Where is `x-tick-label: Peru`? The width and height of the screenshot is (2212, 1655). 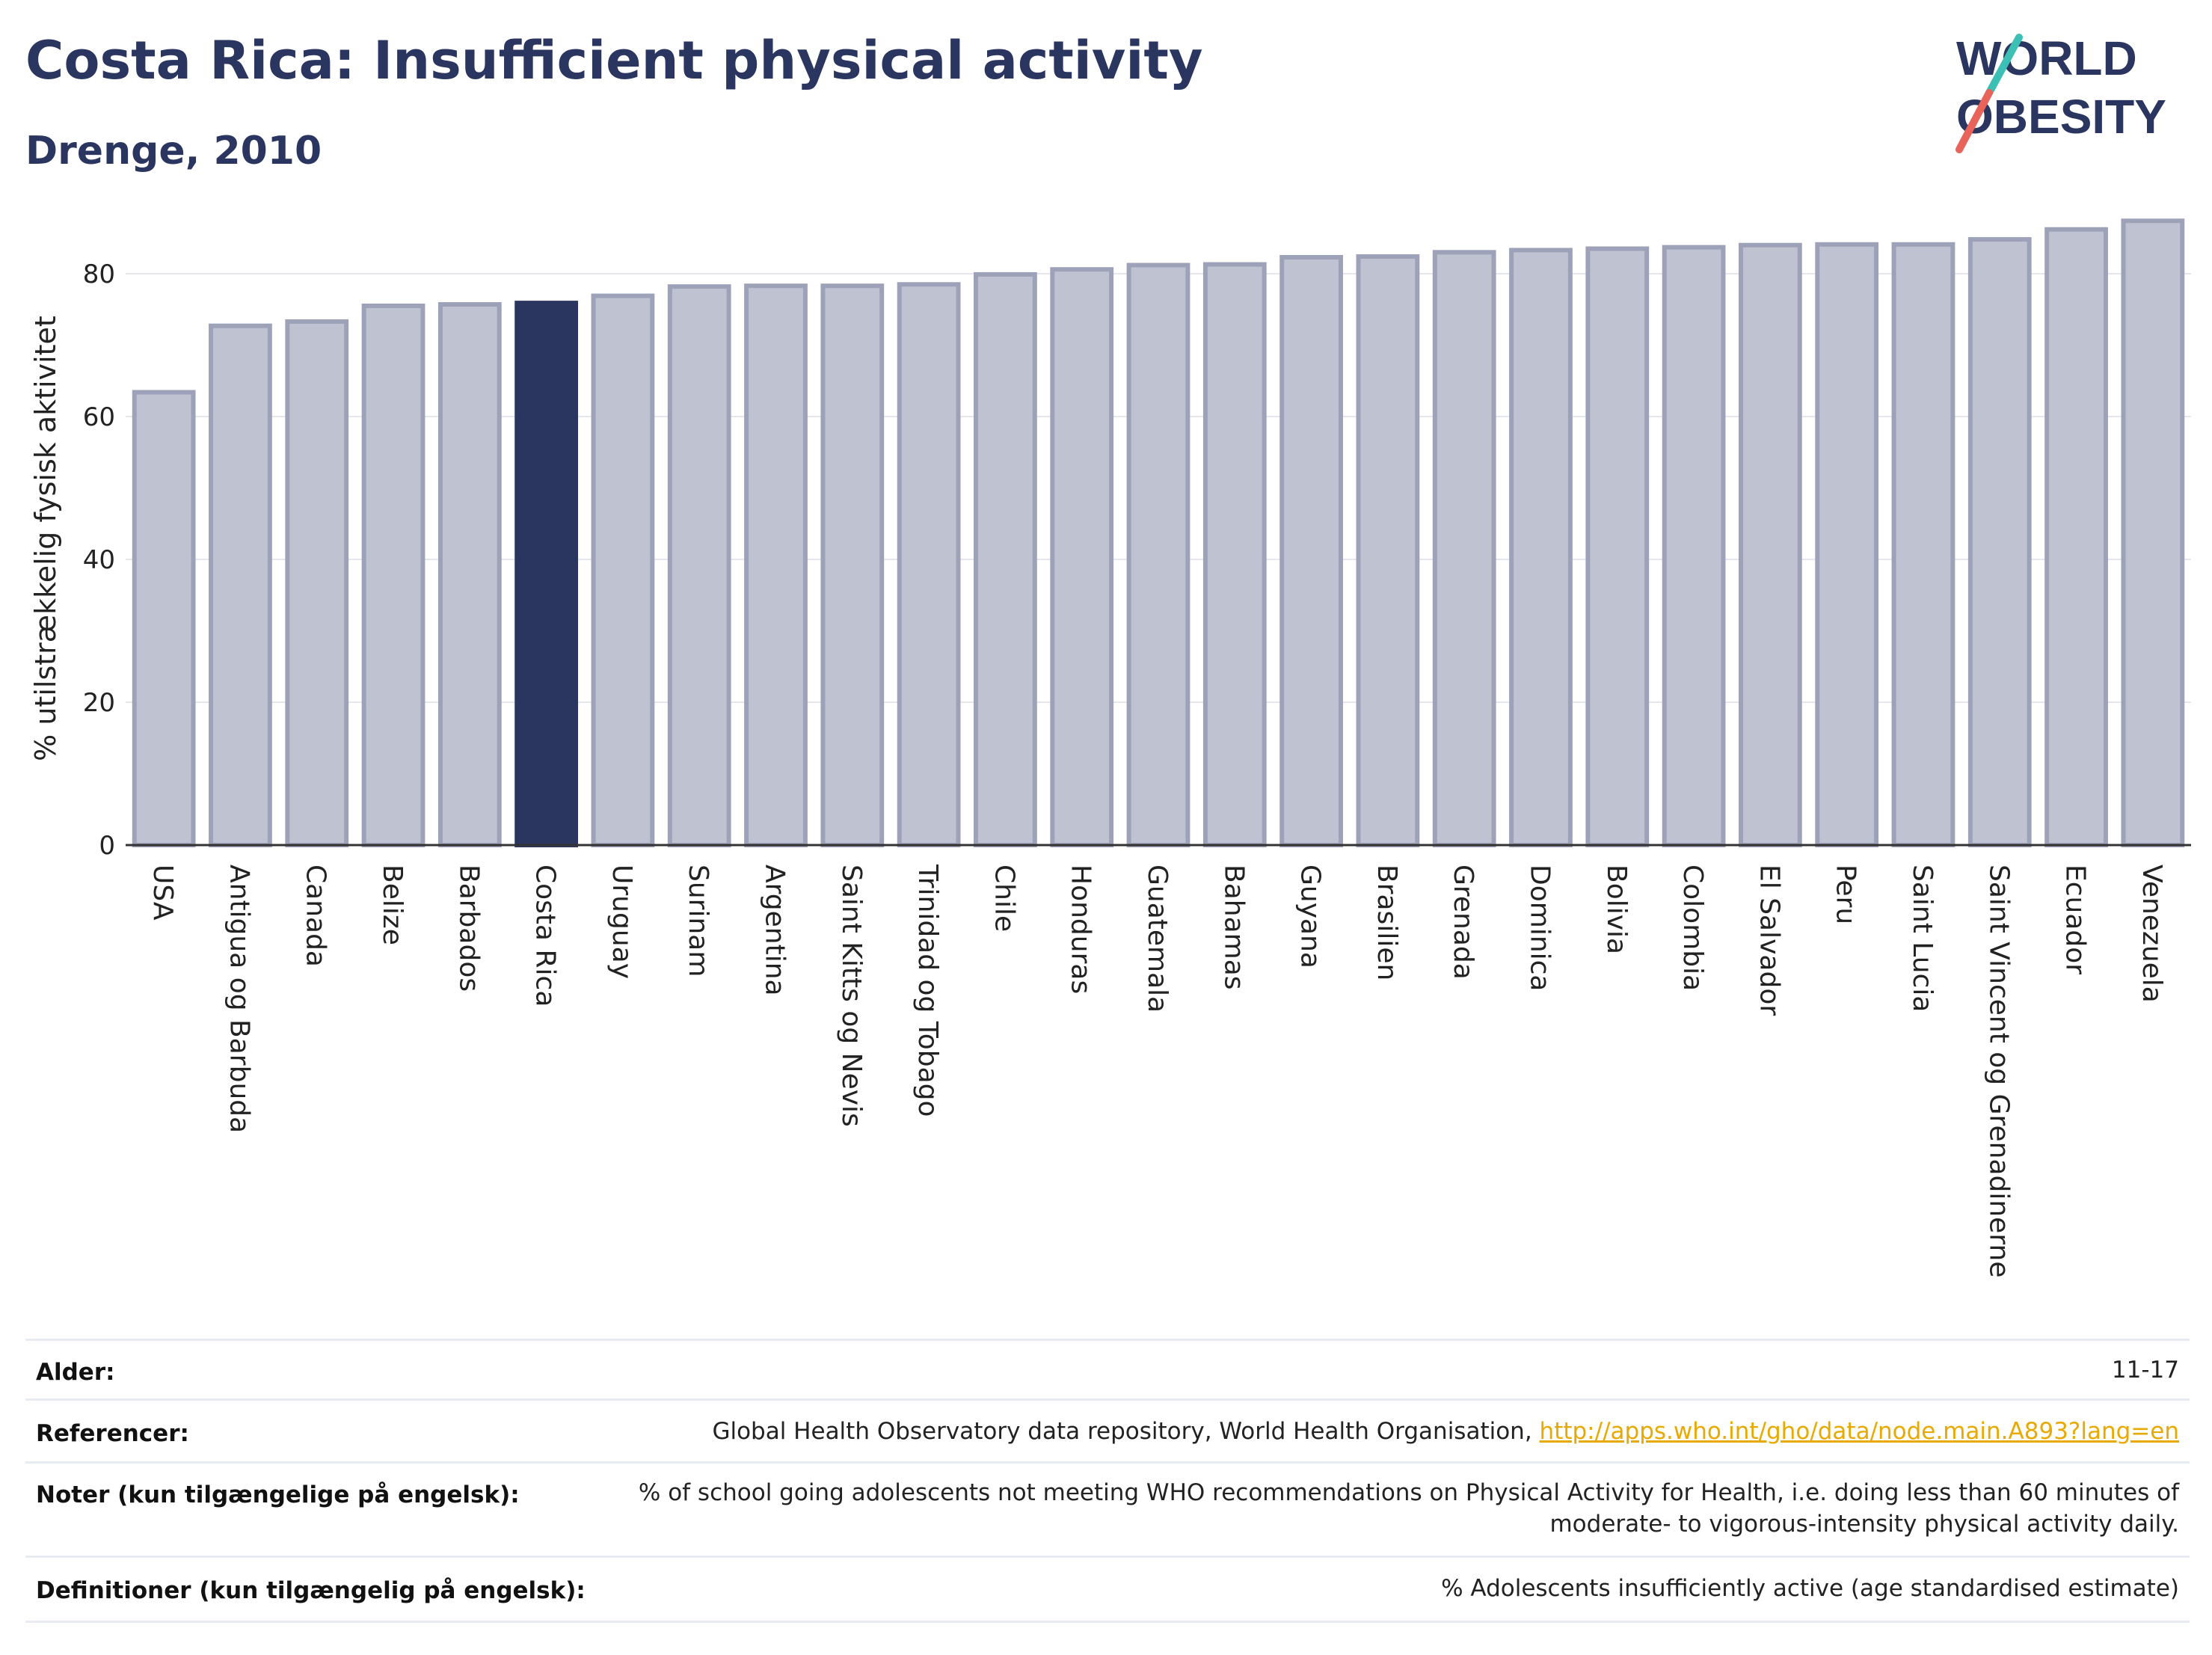 x-tick-label: Peru is located at coordinates (1846, 894).